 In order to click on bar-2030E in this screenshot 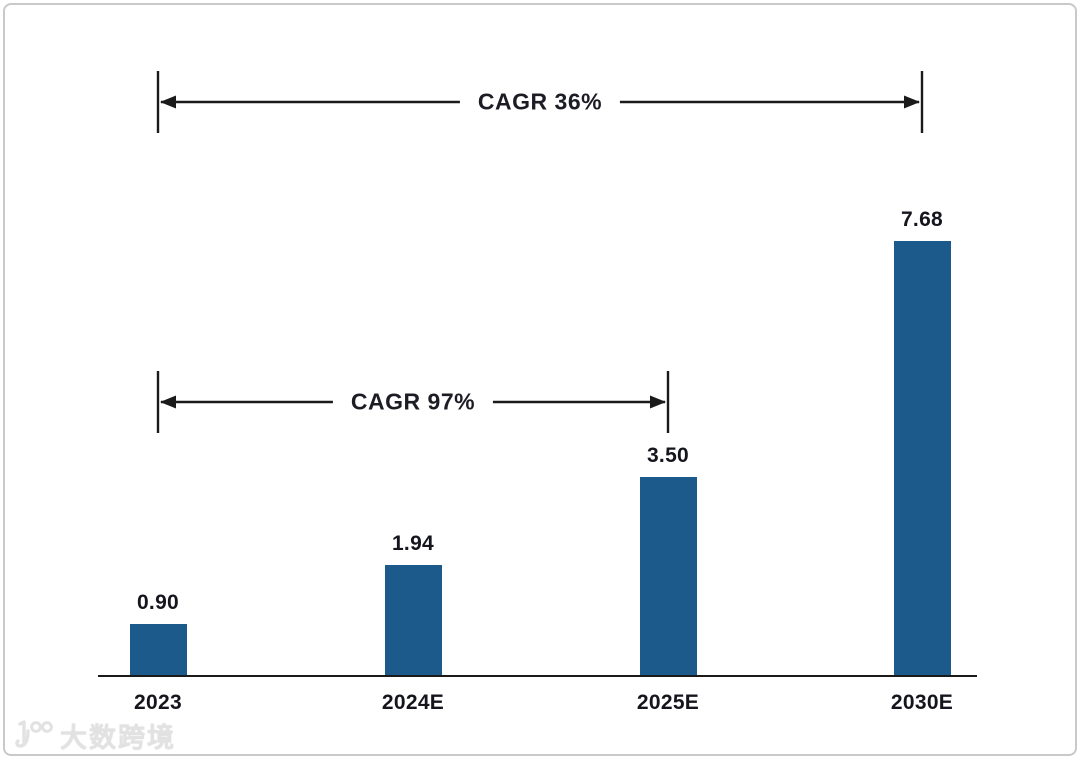, I will do `click(922, 458)`.